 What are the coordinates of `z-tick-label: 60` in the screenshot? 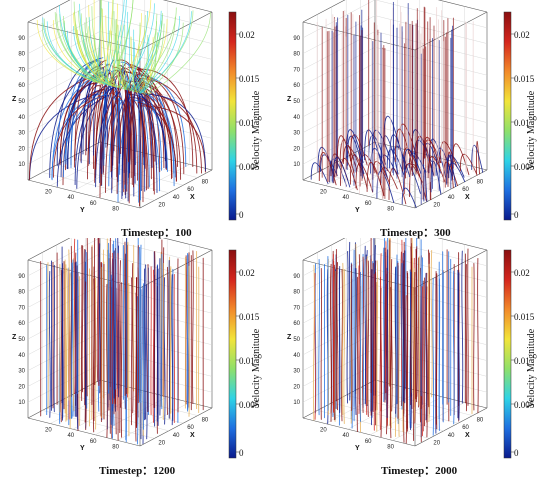 It's located at (296, 86).